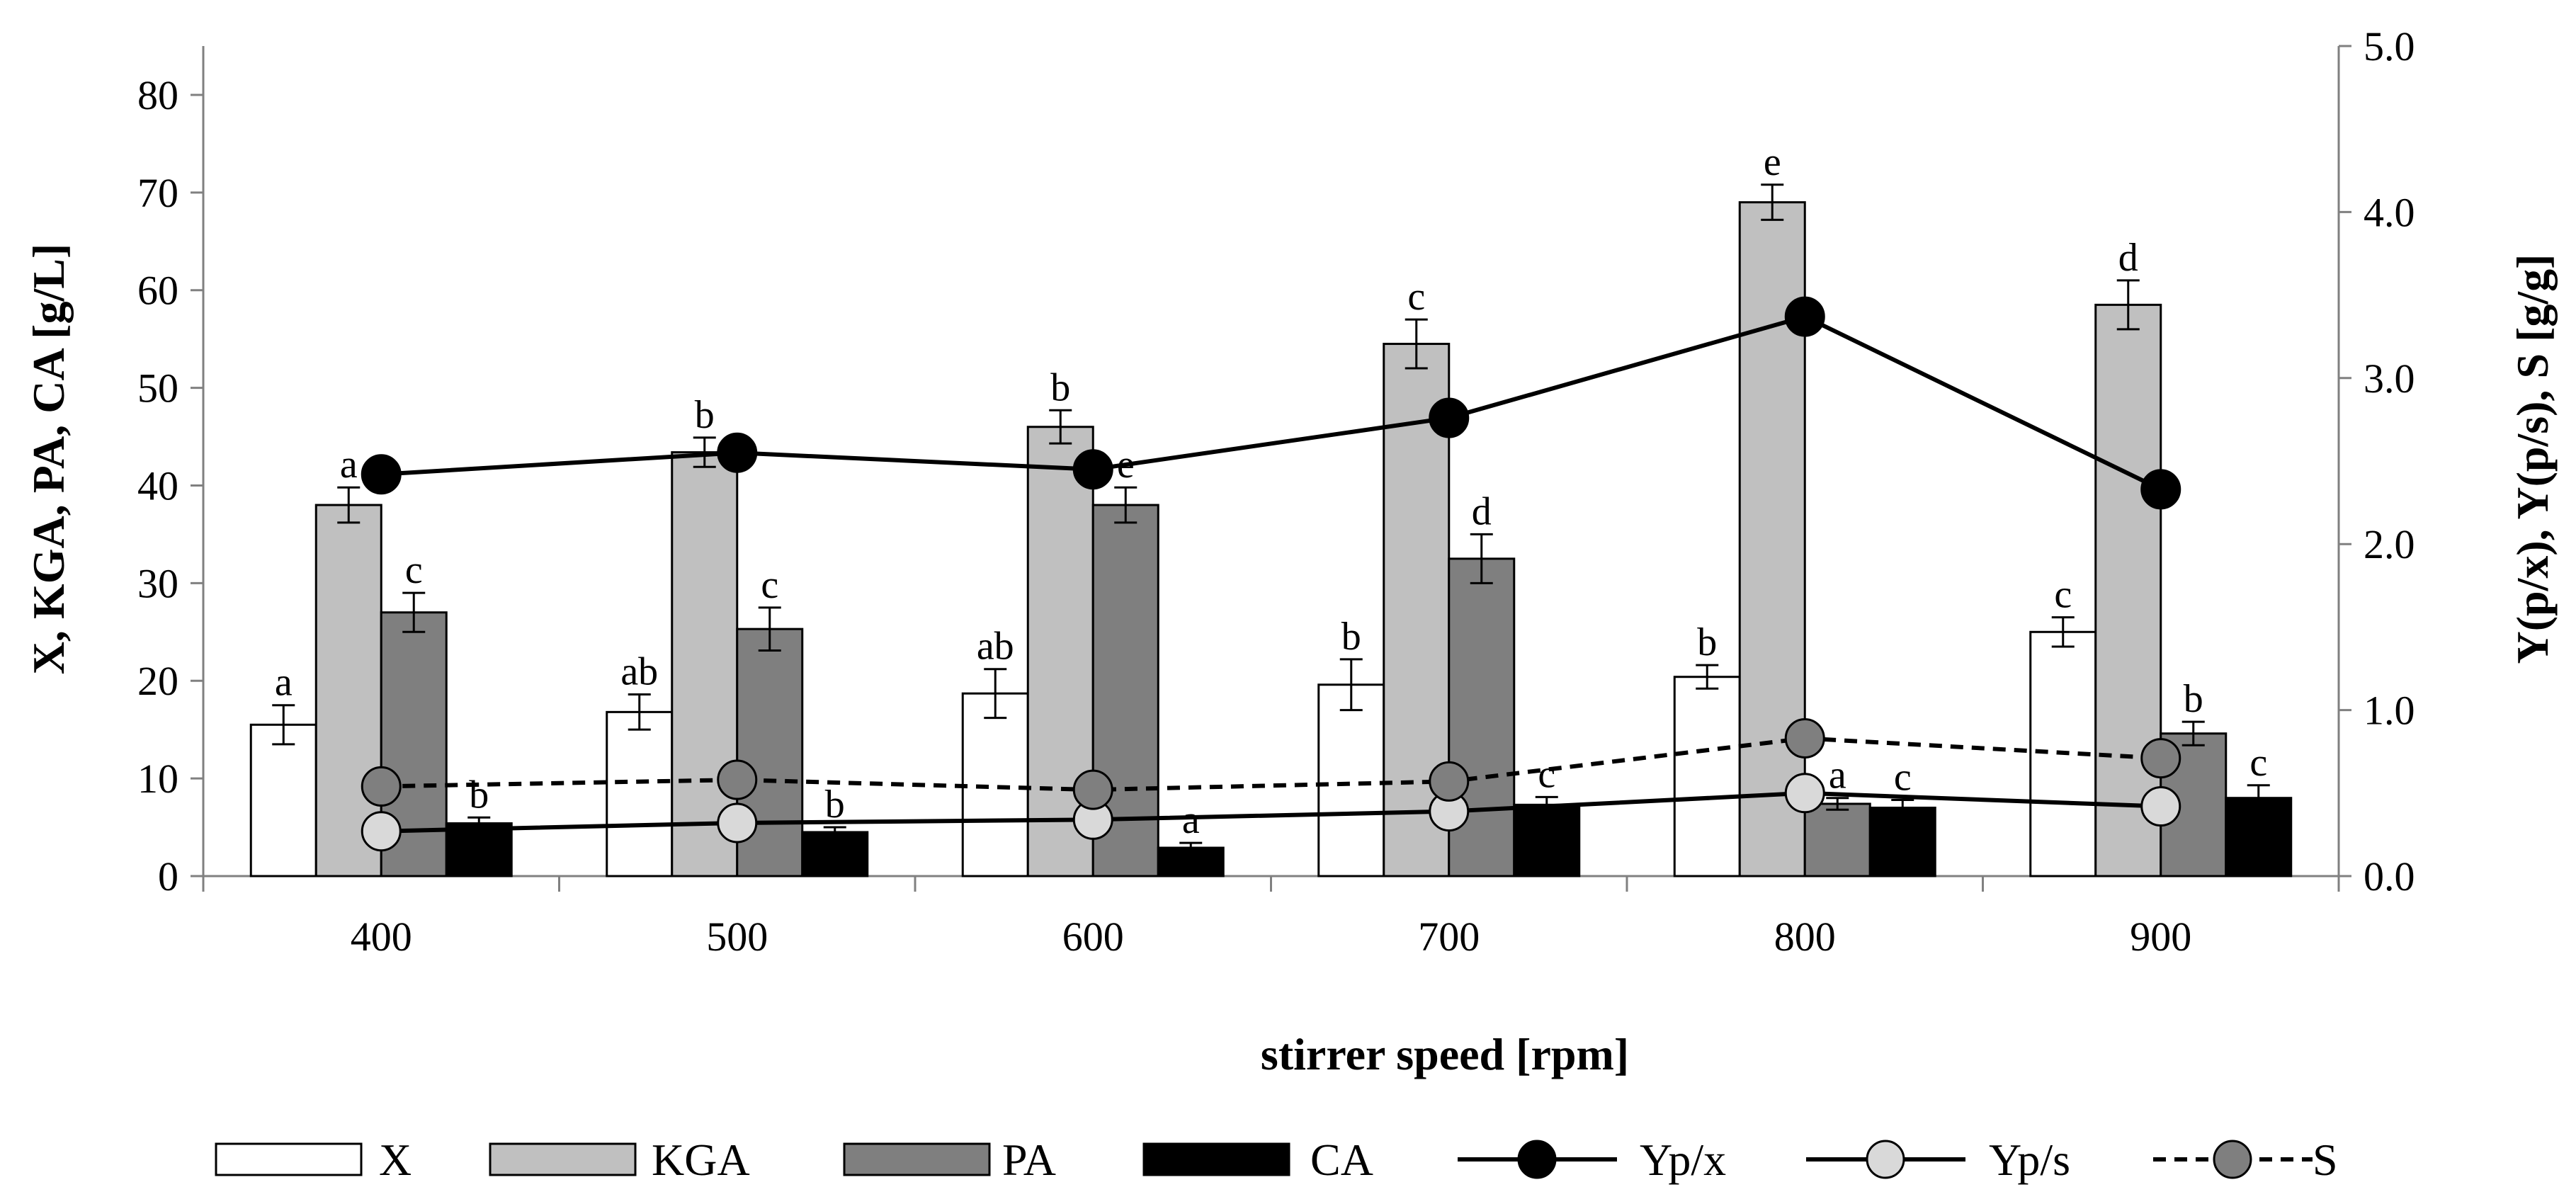  What do you see at coordinates (2029, 1160) in the screenshot?
I see `legend-label: Yp/s` at bounding box center [2029, 1160].